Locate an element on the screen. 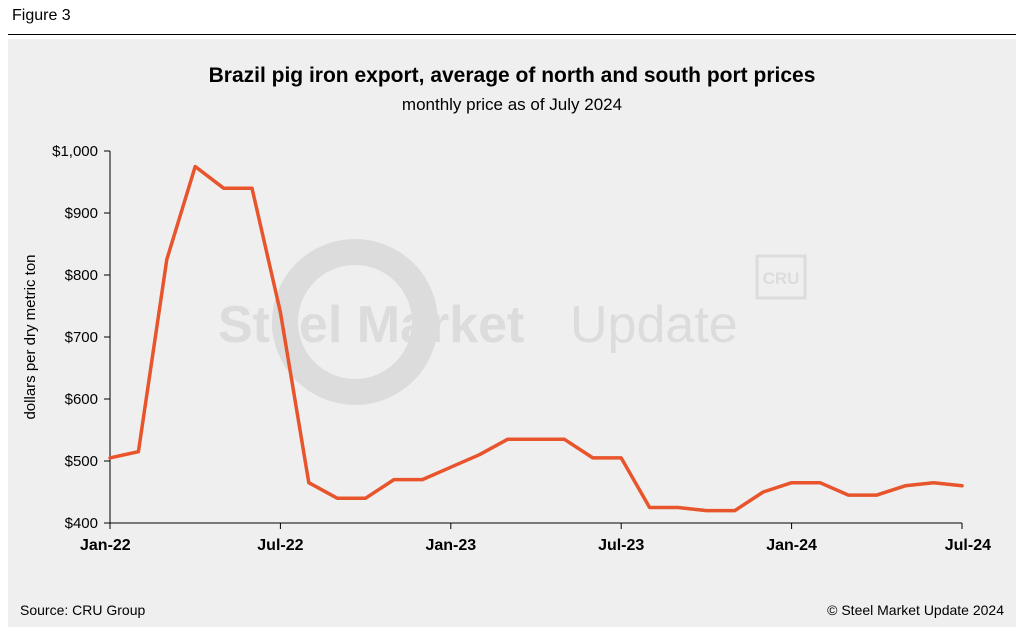 This screenshot has height=633, width=1024. y-tick-label: $1,000 is located at coordinates (75, 151).